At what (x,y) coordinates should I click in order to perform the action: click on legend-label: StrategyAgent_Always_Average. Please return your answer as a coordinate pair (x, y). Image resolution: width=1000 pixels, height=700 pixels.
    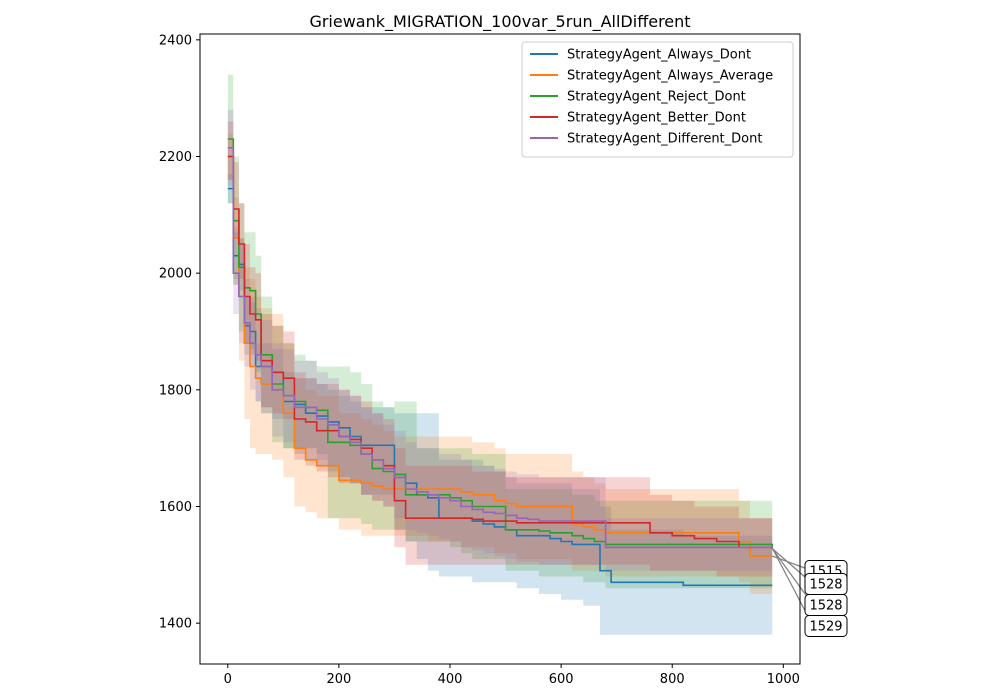
    Looking at the image, I should click on (670, 76).